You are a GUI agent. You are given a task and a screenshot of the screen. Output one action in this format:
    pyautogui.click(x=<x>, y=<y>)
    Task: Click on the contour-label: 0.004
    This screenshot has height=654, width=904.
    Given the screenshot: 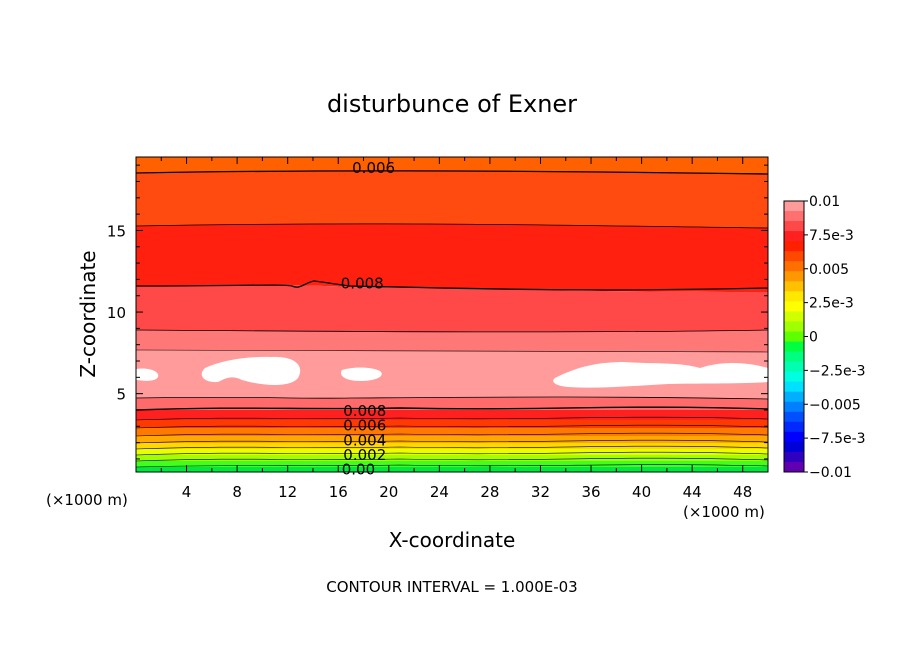 What is the action you would take?
    pyautogui.click(x=364, y=440)
    